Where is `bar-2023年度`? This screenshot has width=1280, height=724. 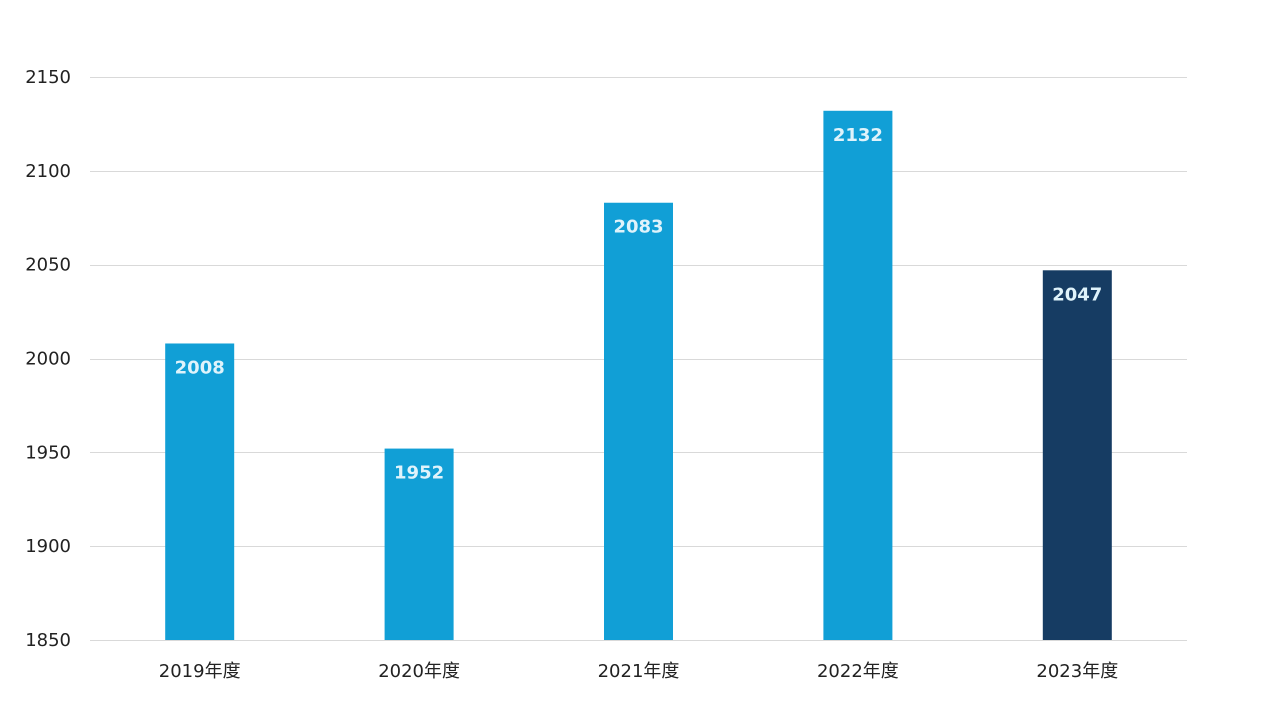
bar-2023年度 is located at coordinates (1077, 455).